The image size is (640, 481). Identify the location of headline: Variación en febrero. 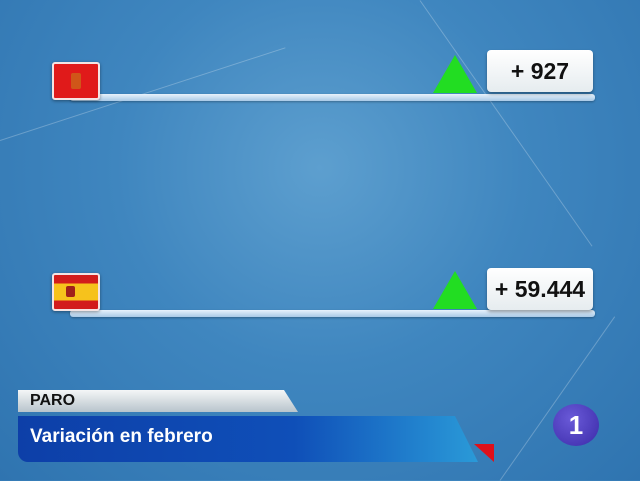
(248, 439).